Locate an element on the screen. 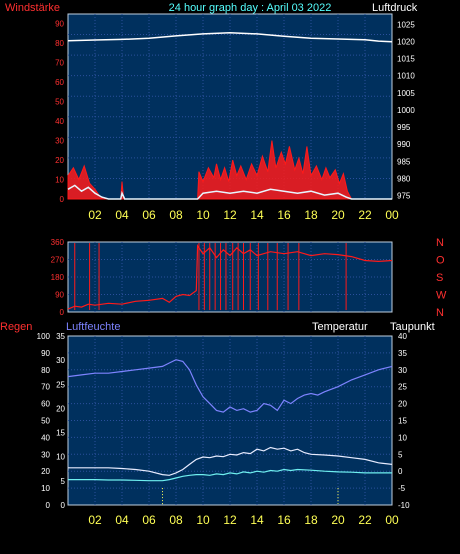 The height and width of the screenshot is (554, 460). temperature-tick-label: 20 is located at coordinates (402, 404).